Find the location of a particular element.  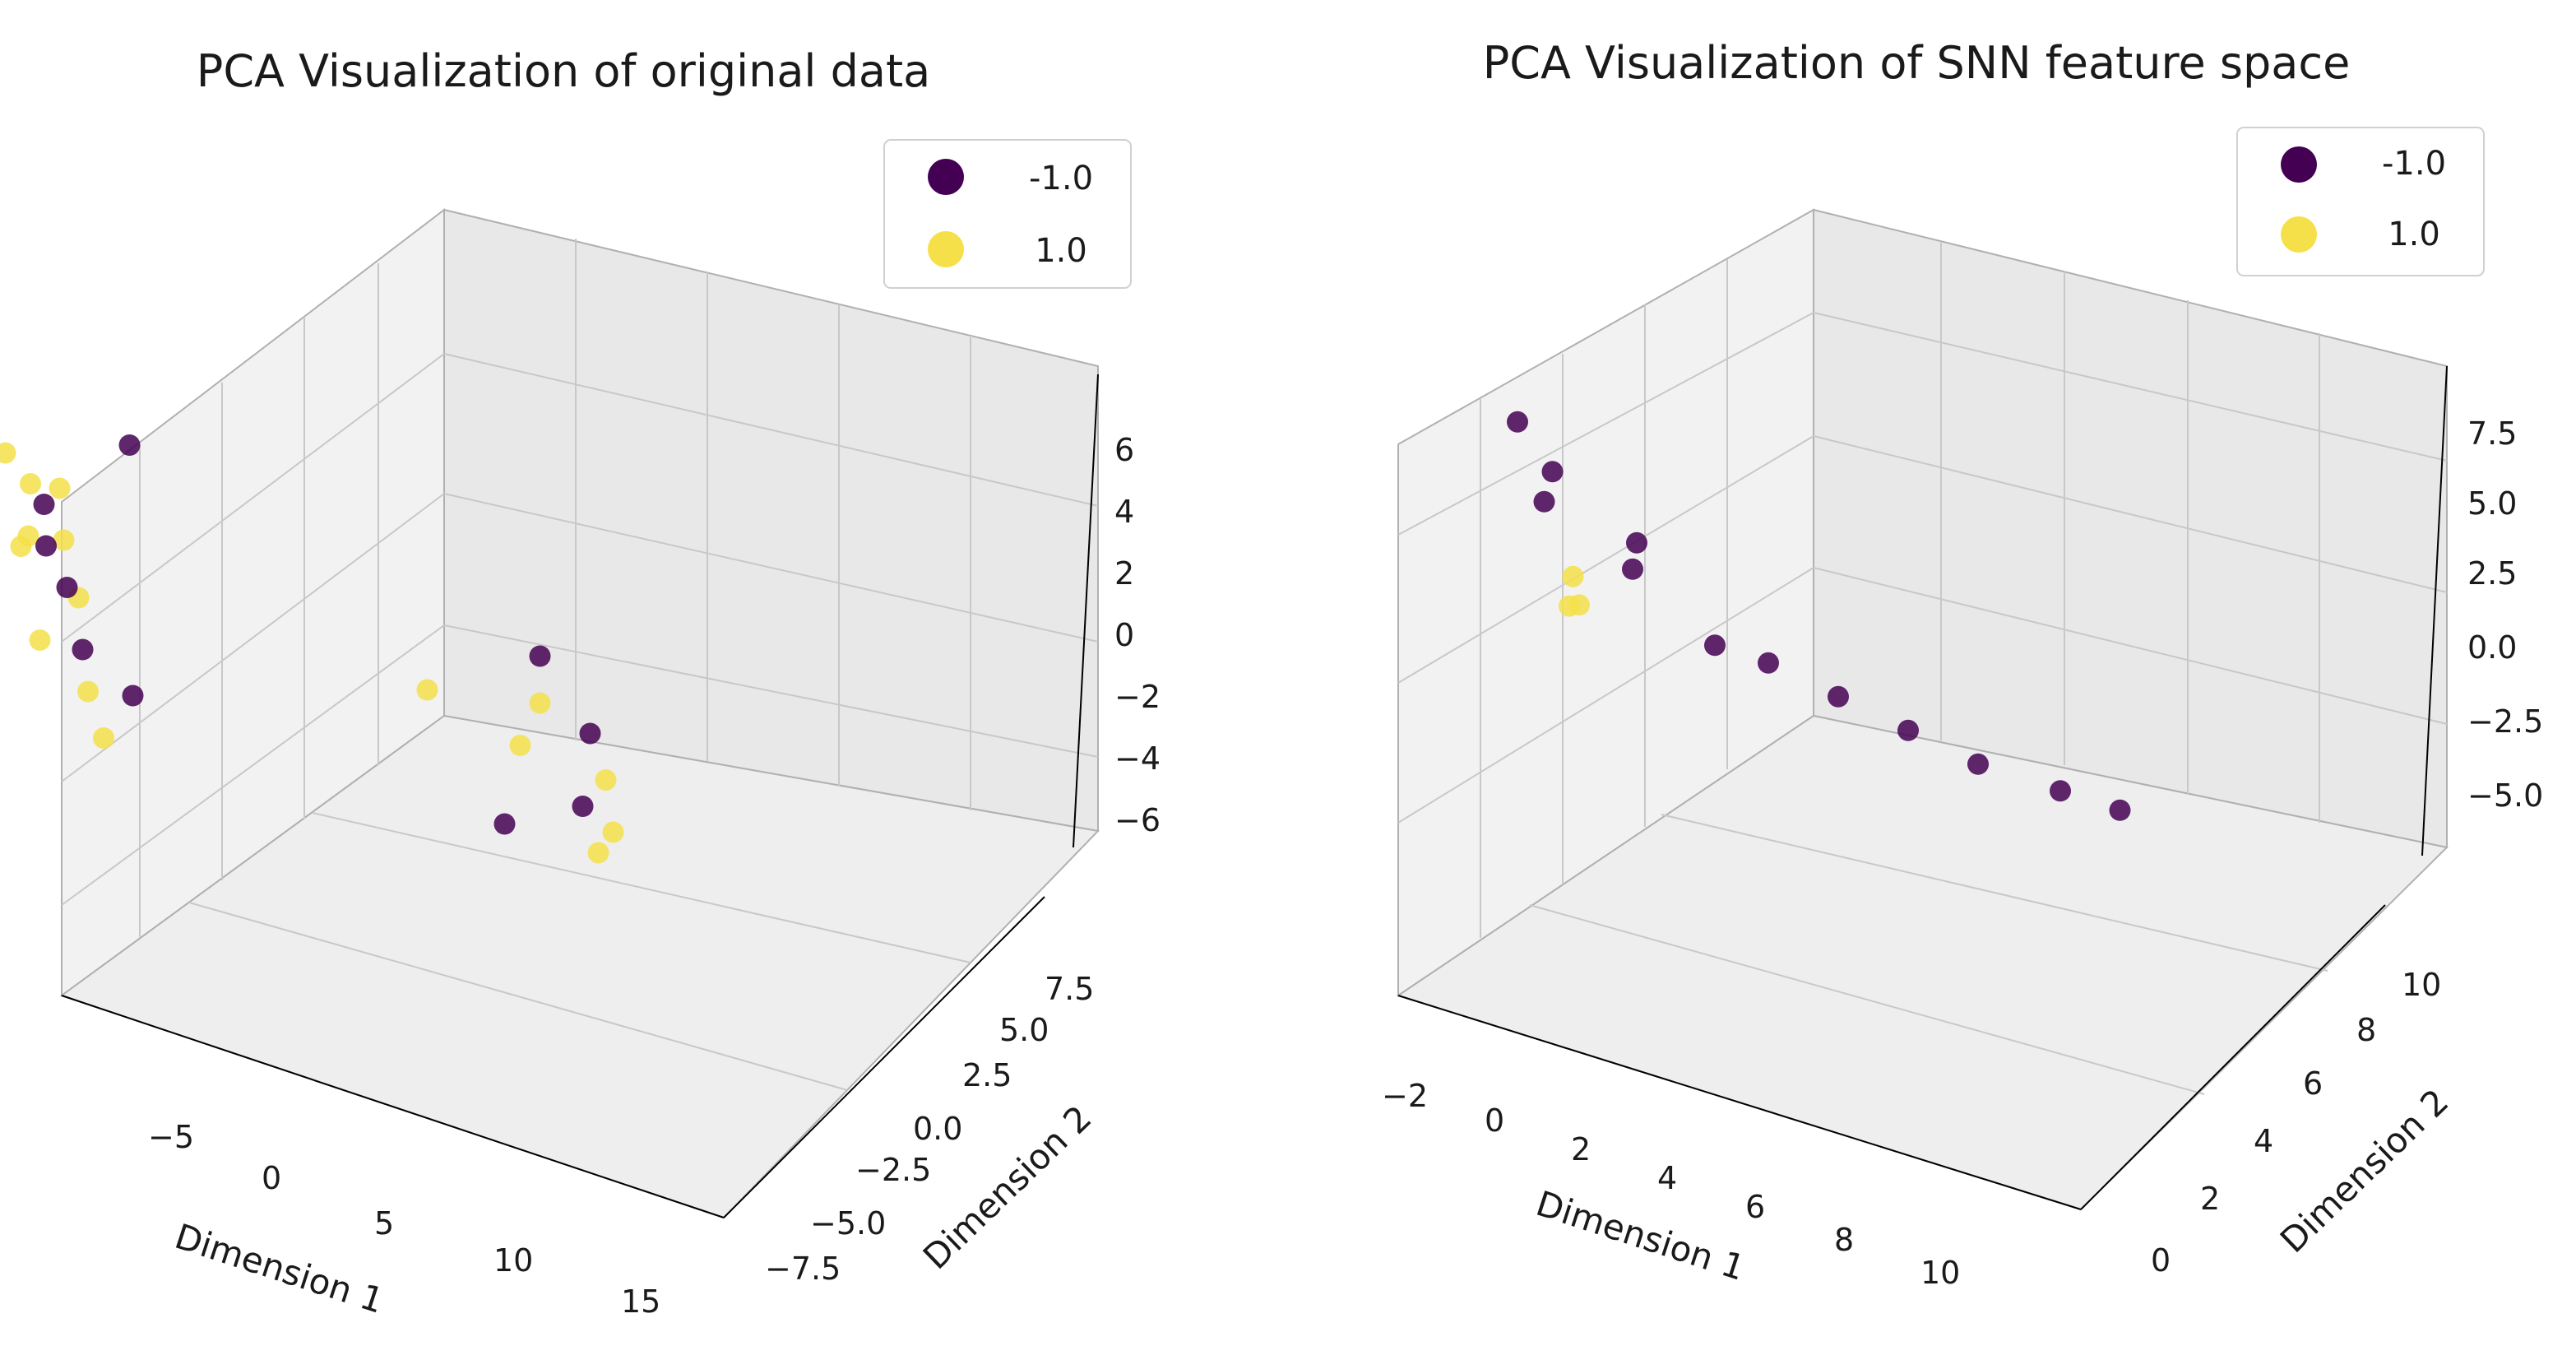

y-tick-label: 7.5 is located at coordinates (1069, 989).